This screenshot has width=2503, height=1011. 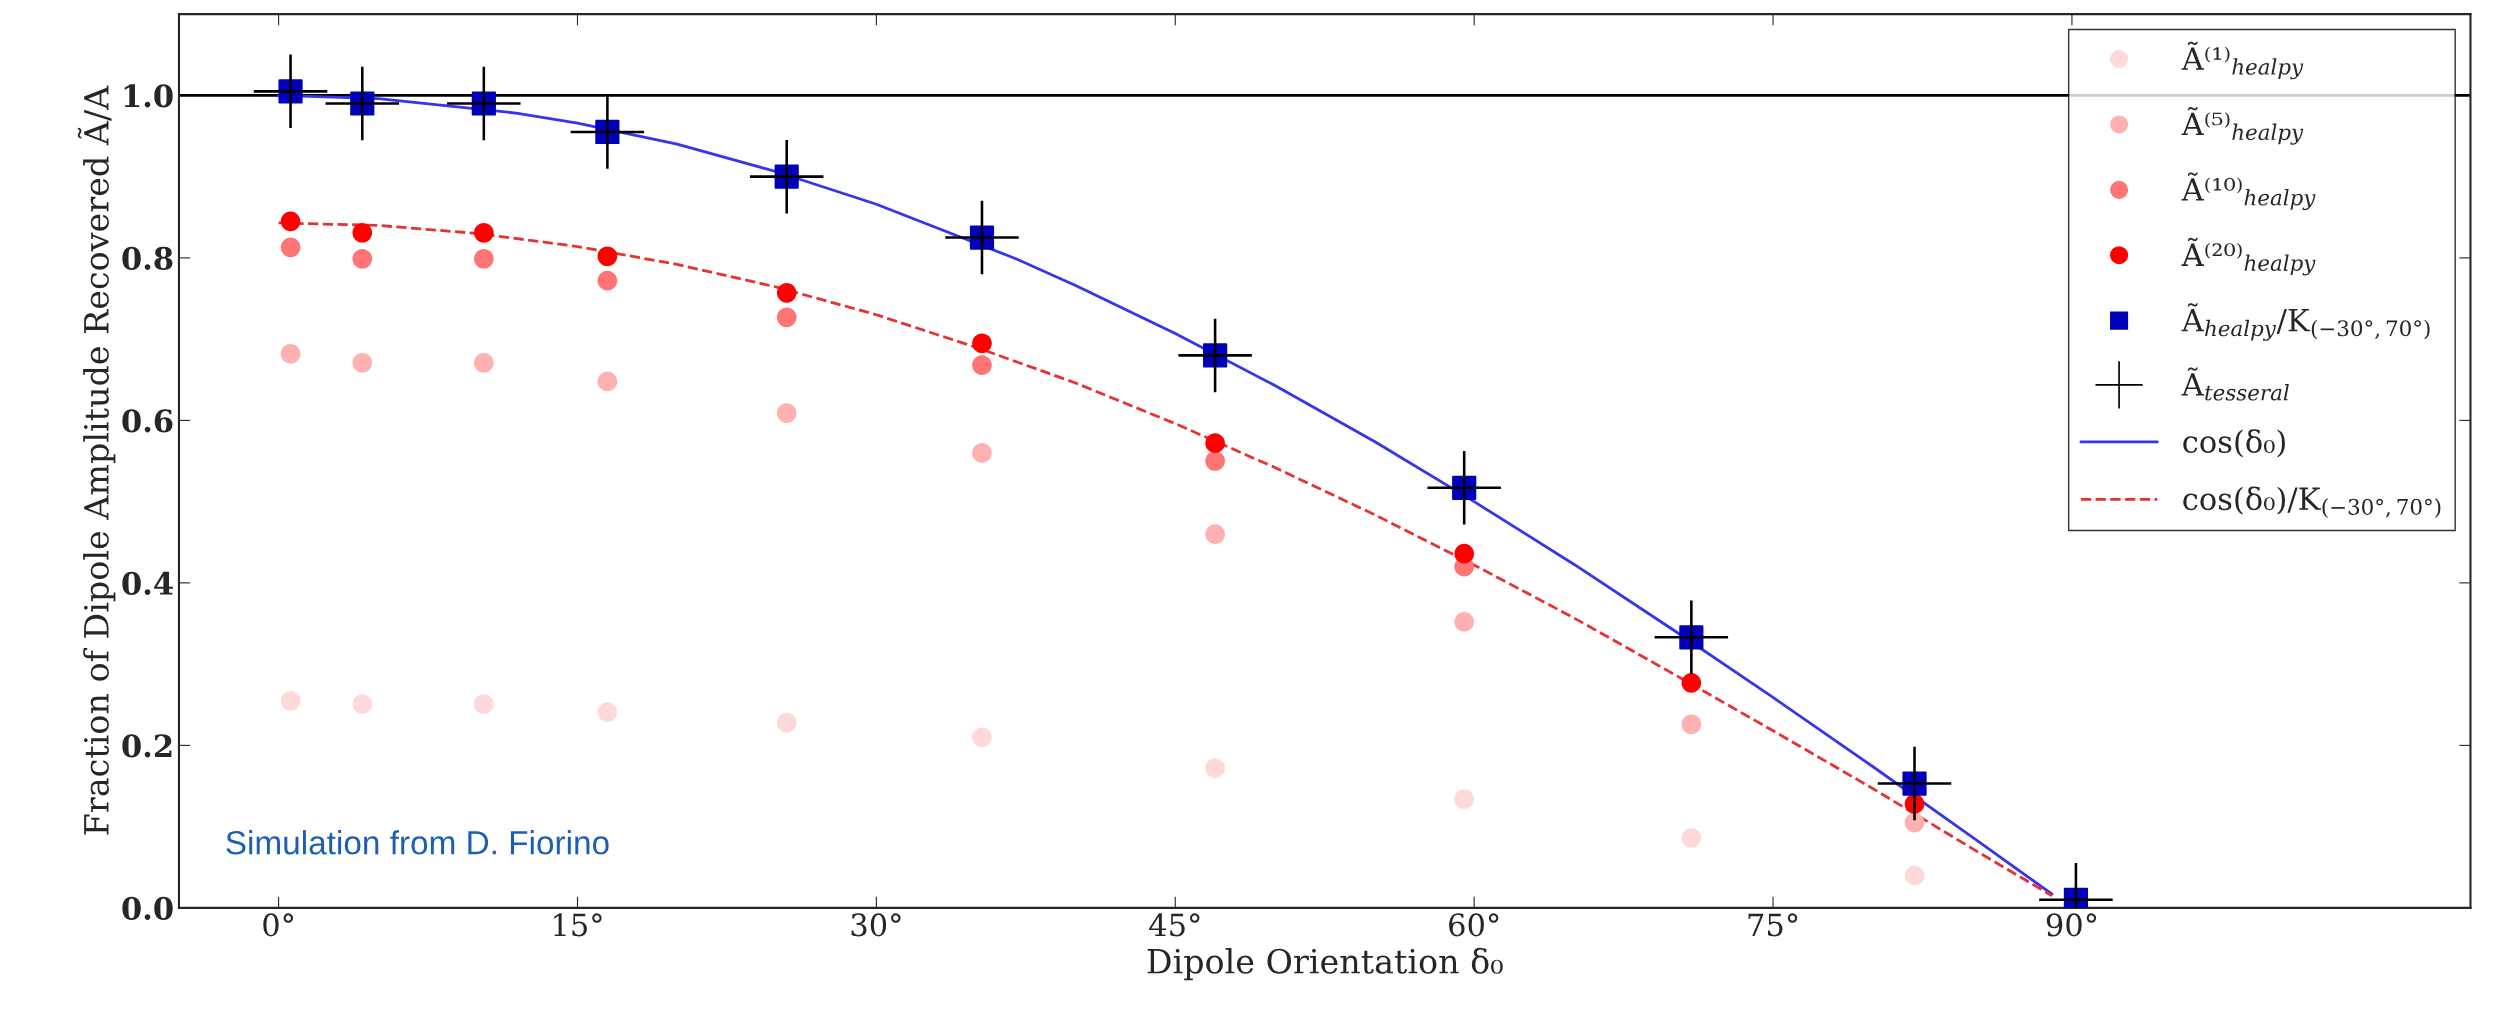 What do you see at coordinates (417, 842) in the screenshot?
I see `annotation: Simulation from D. Fiorino` at bounding box center [417, 842].